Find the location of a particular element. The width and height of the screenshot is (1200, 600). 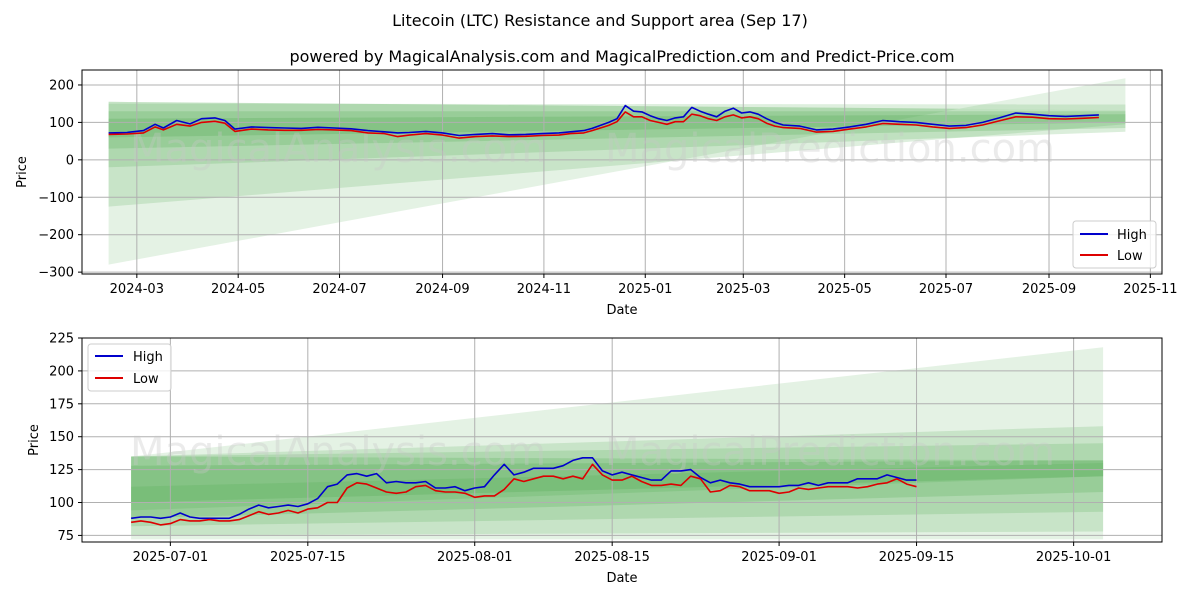

y-tick-label: 225 is located at coordinates (61, 339).